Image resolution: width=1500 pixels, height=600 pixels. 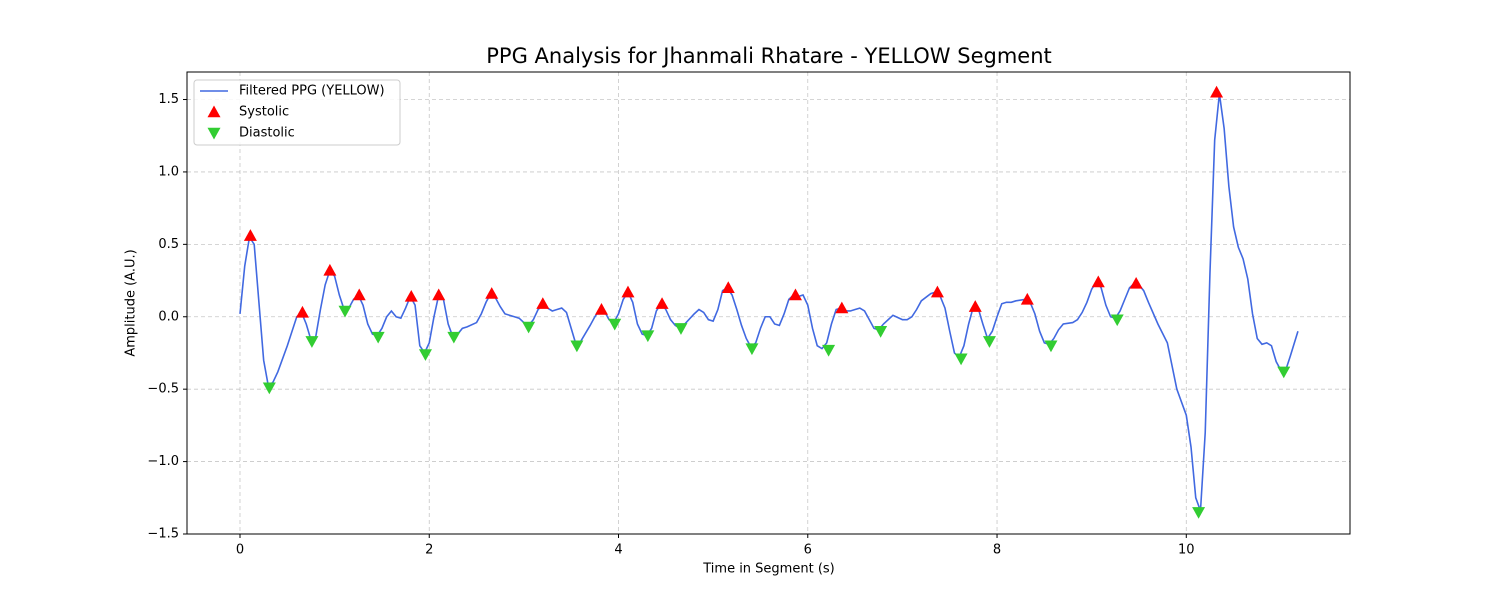 I want to click on y-axis-label: Amplitude (A.U.), so click(x=131, y=302).